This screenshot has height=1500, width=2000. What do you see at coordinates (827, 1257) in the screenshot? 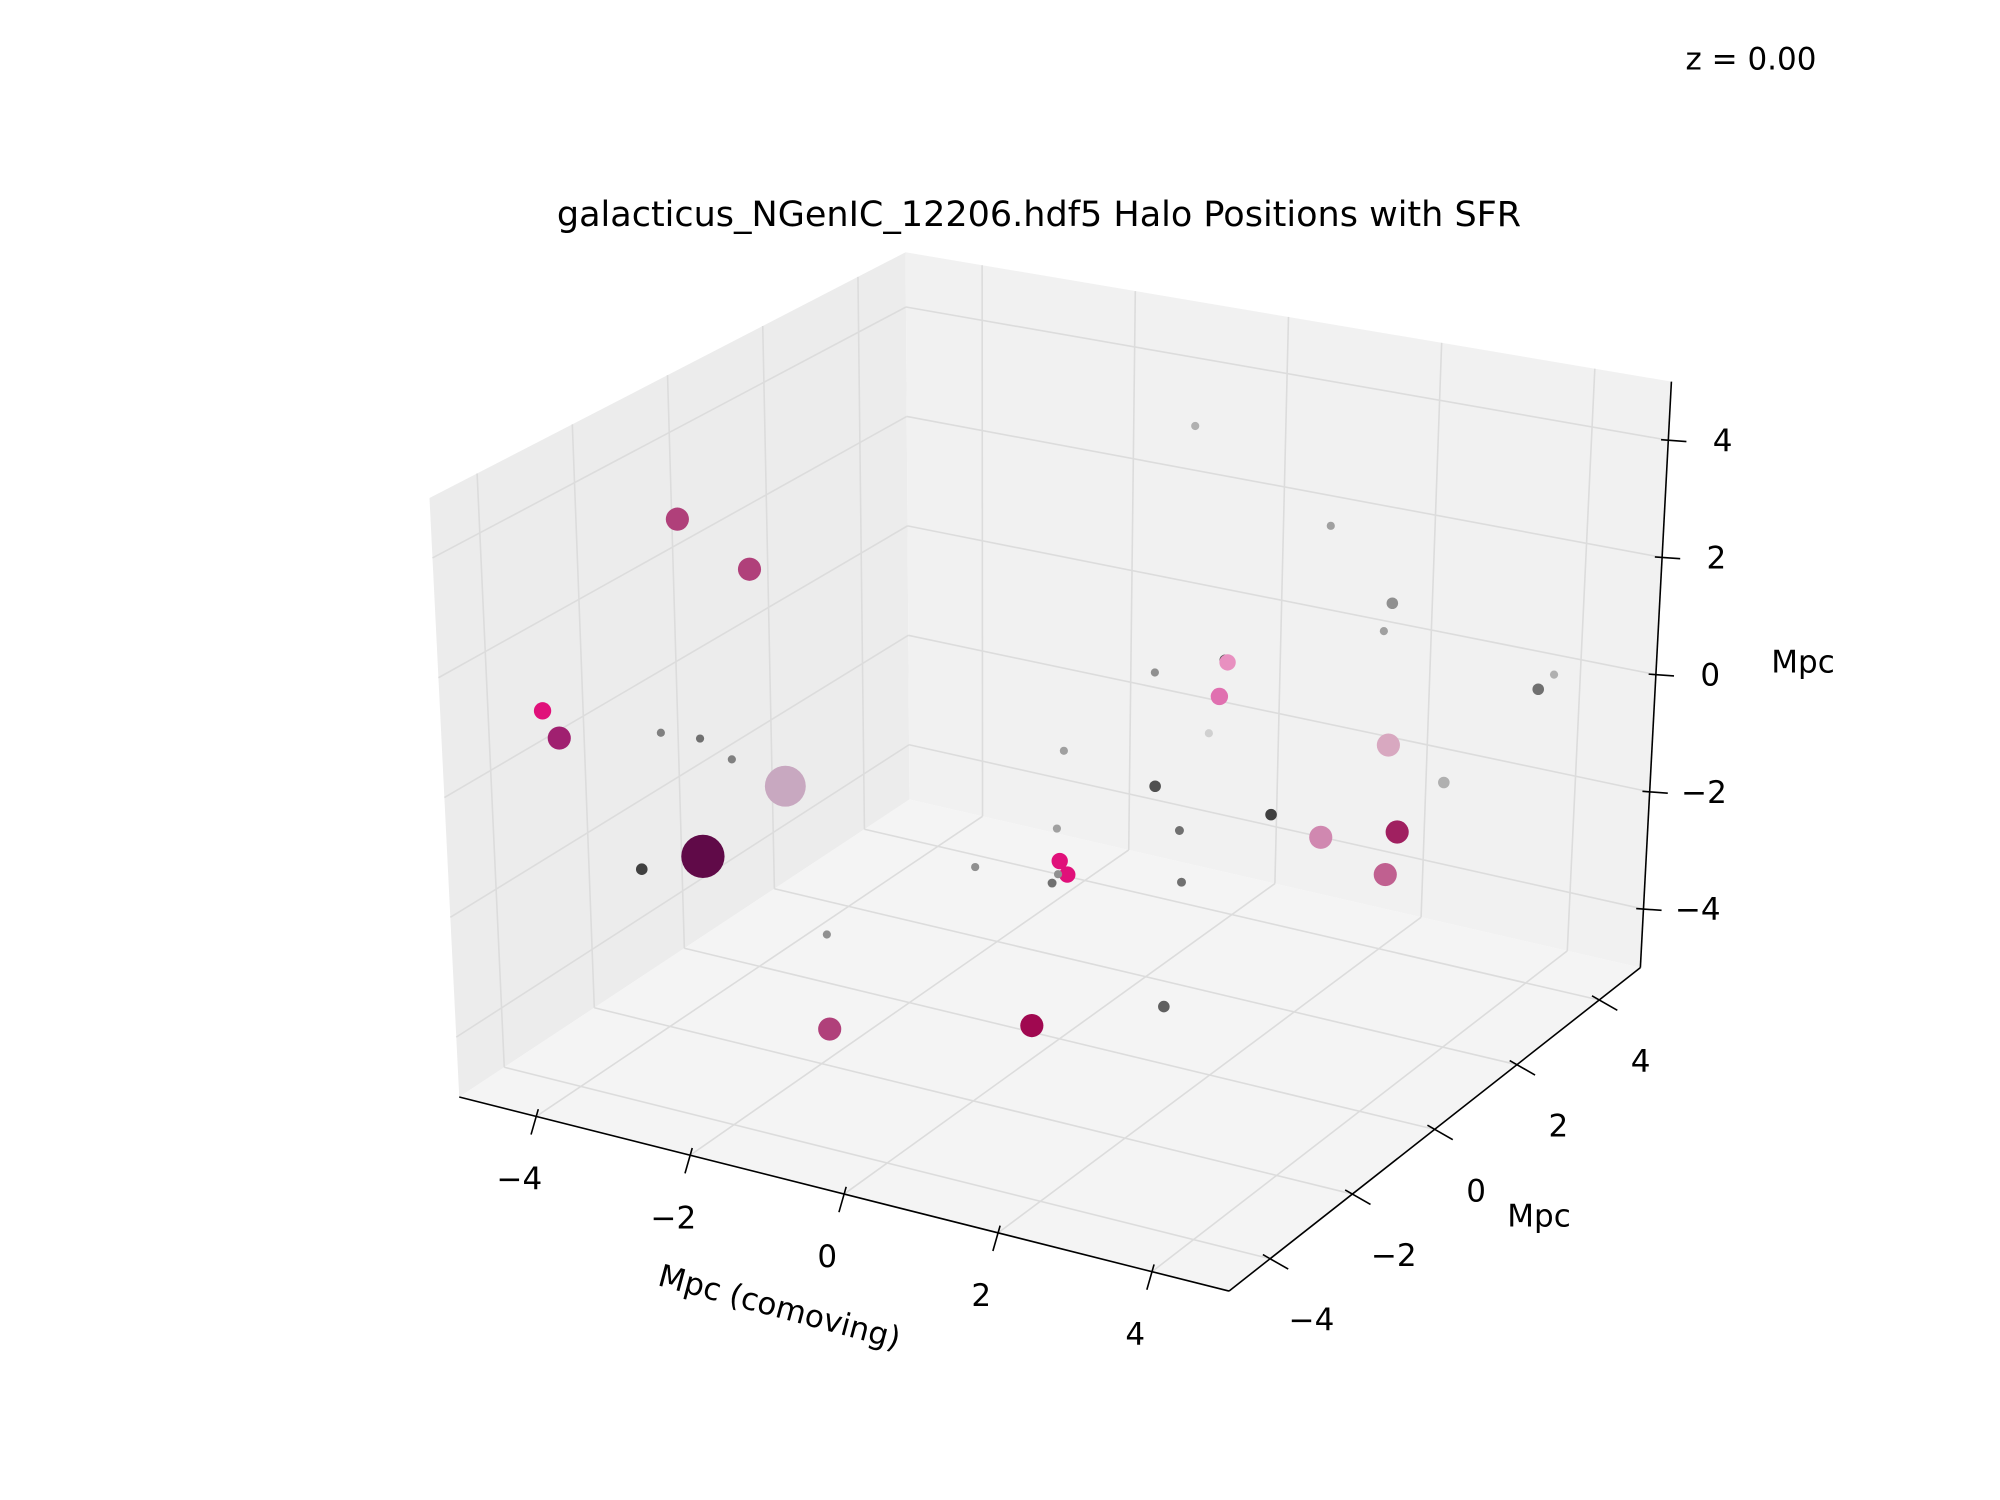
I see `x-tick-label: 0` at bounding box center [827, 1257].